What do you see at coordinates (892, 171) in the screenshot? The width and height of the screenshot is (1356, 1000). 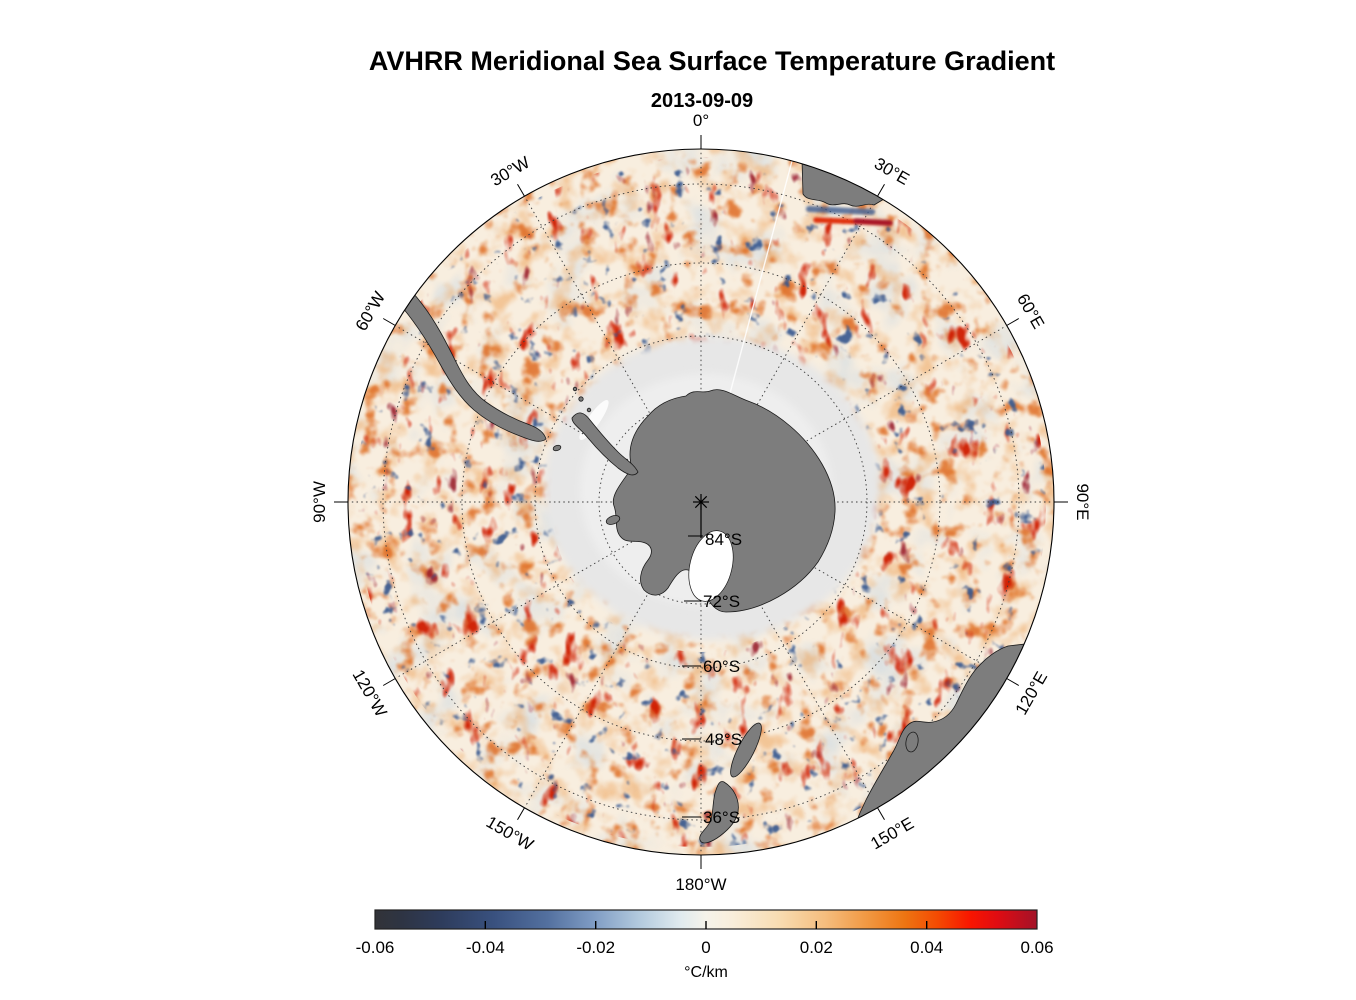 I see `lon-label-30e: 30°E` at bounding box center [892, 171].